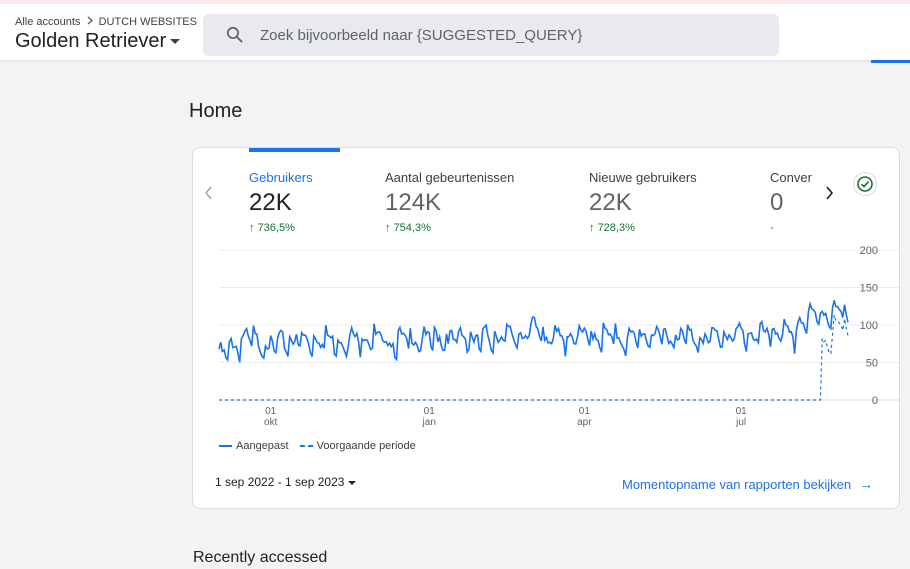  What do you see at coordinates (875, 401) in the screenshot?
I see `y-tick-label: 0` at bounding box center [875, 401].